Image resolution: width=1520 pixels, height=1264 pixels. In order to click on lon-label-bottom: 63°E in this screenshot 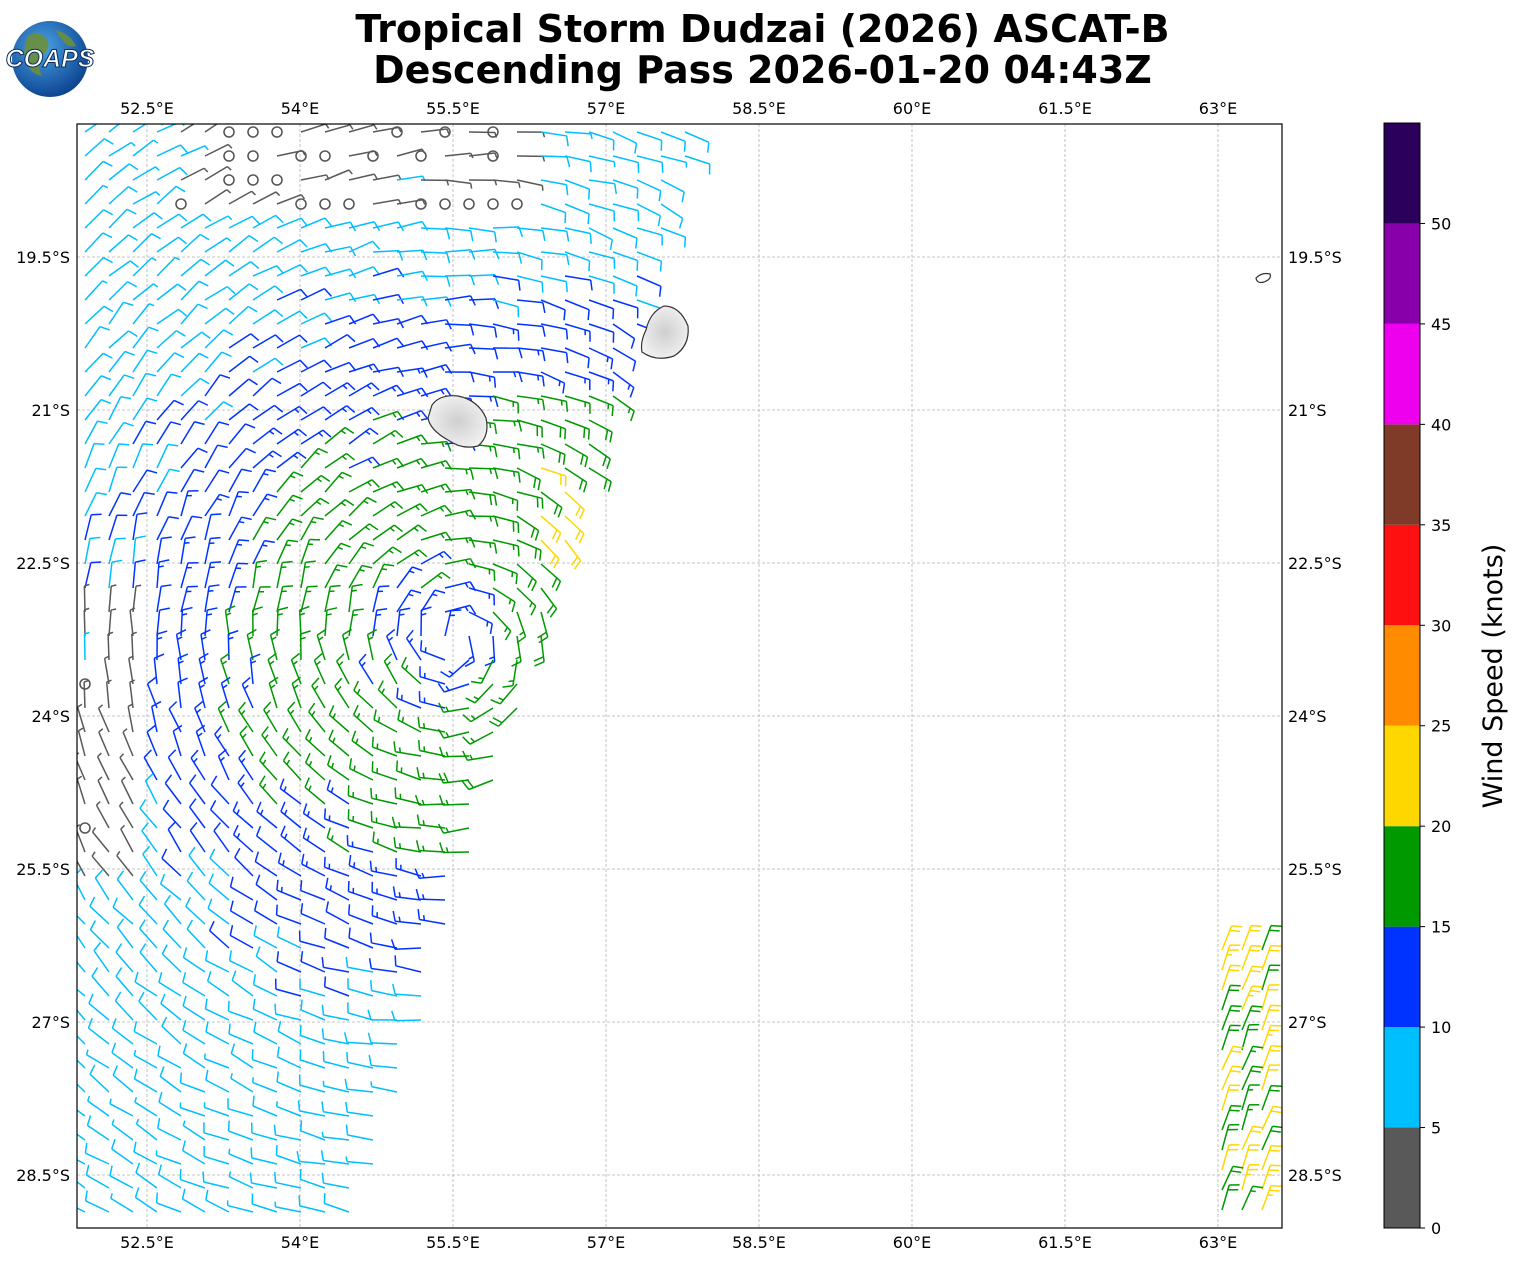, I will do `click(1218, 1242)`.